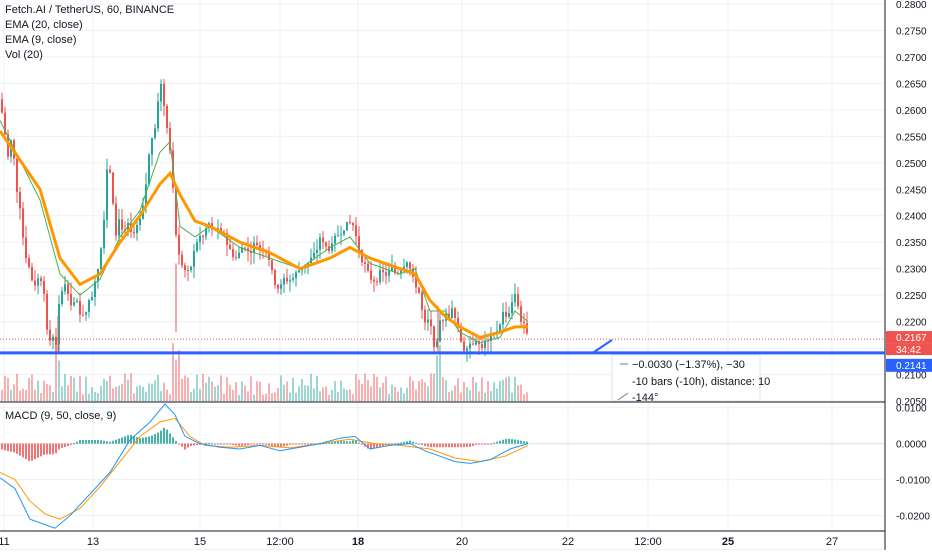  I want to click on volume-bars, so click(264, 371).